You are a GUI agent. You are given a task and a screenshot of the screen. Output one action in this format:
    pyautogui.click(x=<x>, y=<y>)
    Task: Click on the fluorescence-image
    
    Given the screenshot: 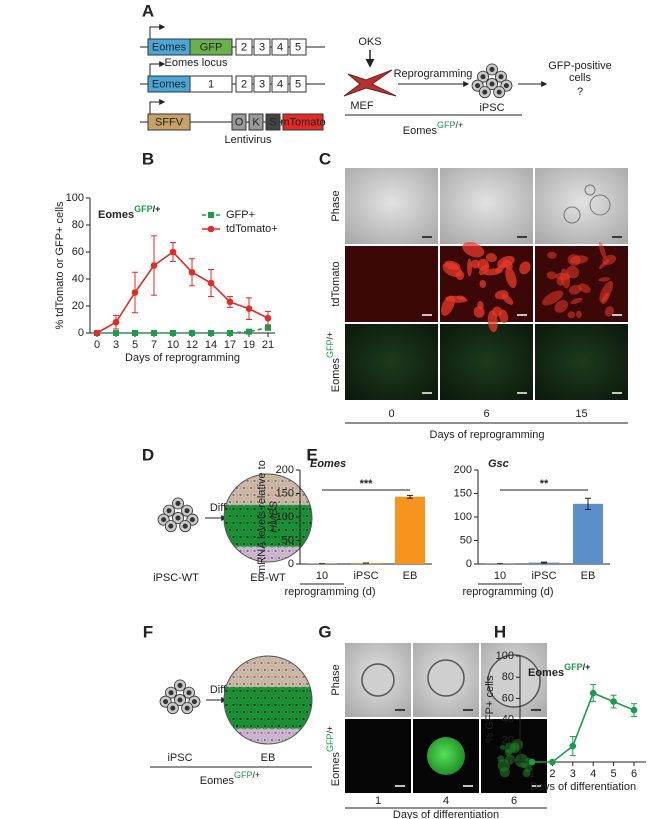 What is the action you would take?
    pyautogui.click(x=391, y=362)
    